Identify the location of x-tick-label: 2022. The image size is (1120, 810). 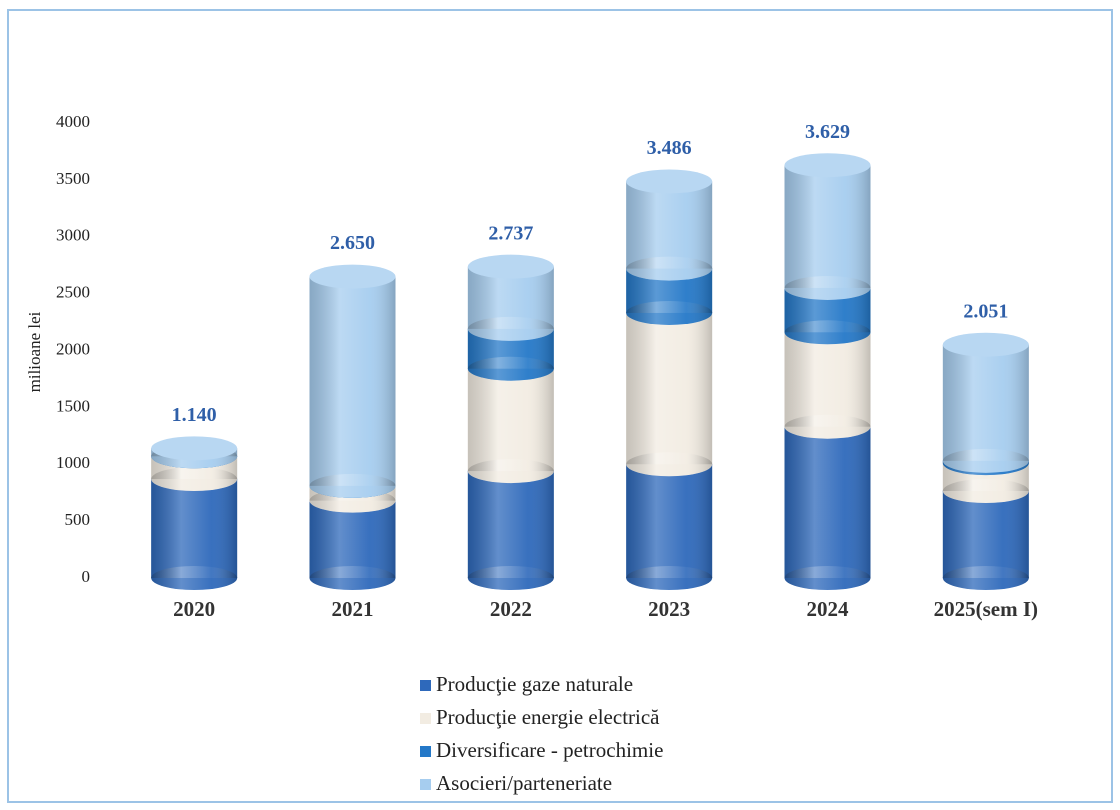
(511, 609).